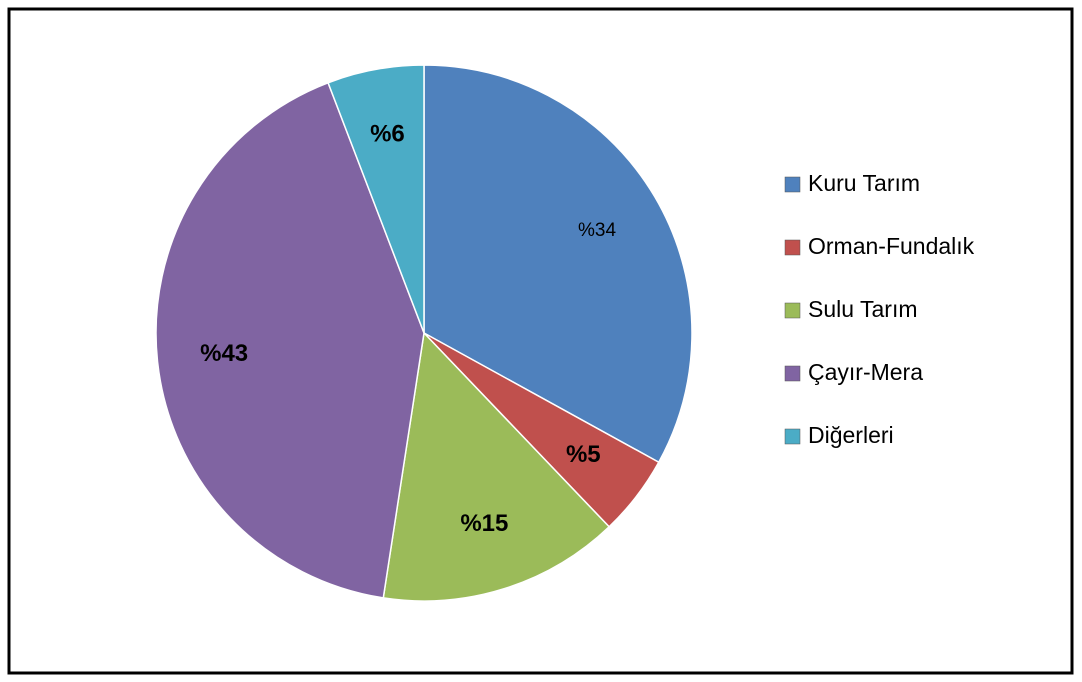 This screenshot has width=1082, height=682. I want to click on data-label: %5, so click(583, 454).